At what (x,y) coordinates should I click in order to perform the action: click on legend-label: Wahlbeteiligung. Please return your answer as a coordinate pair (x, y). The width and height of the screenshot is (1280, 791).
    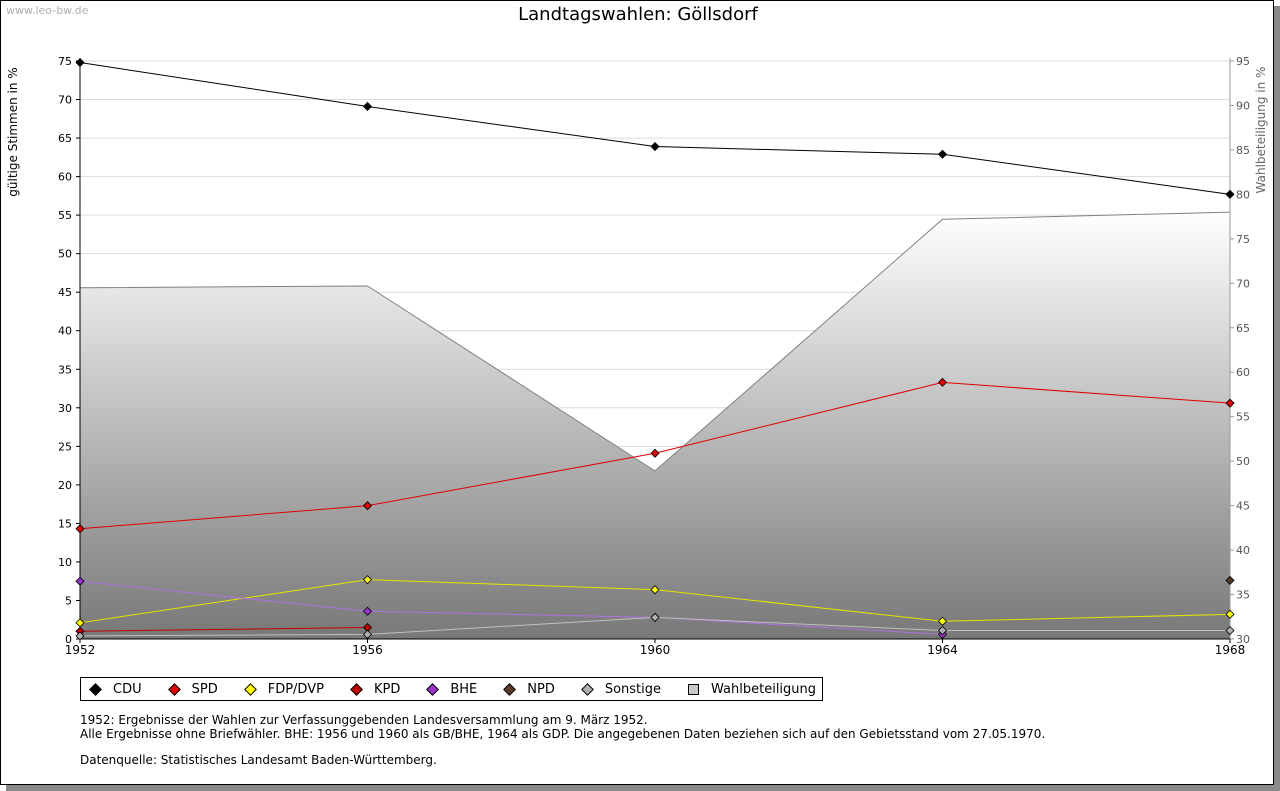
    Looking at the image, I should click on (764, 689).